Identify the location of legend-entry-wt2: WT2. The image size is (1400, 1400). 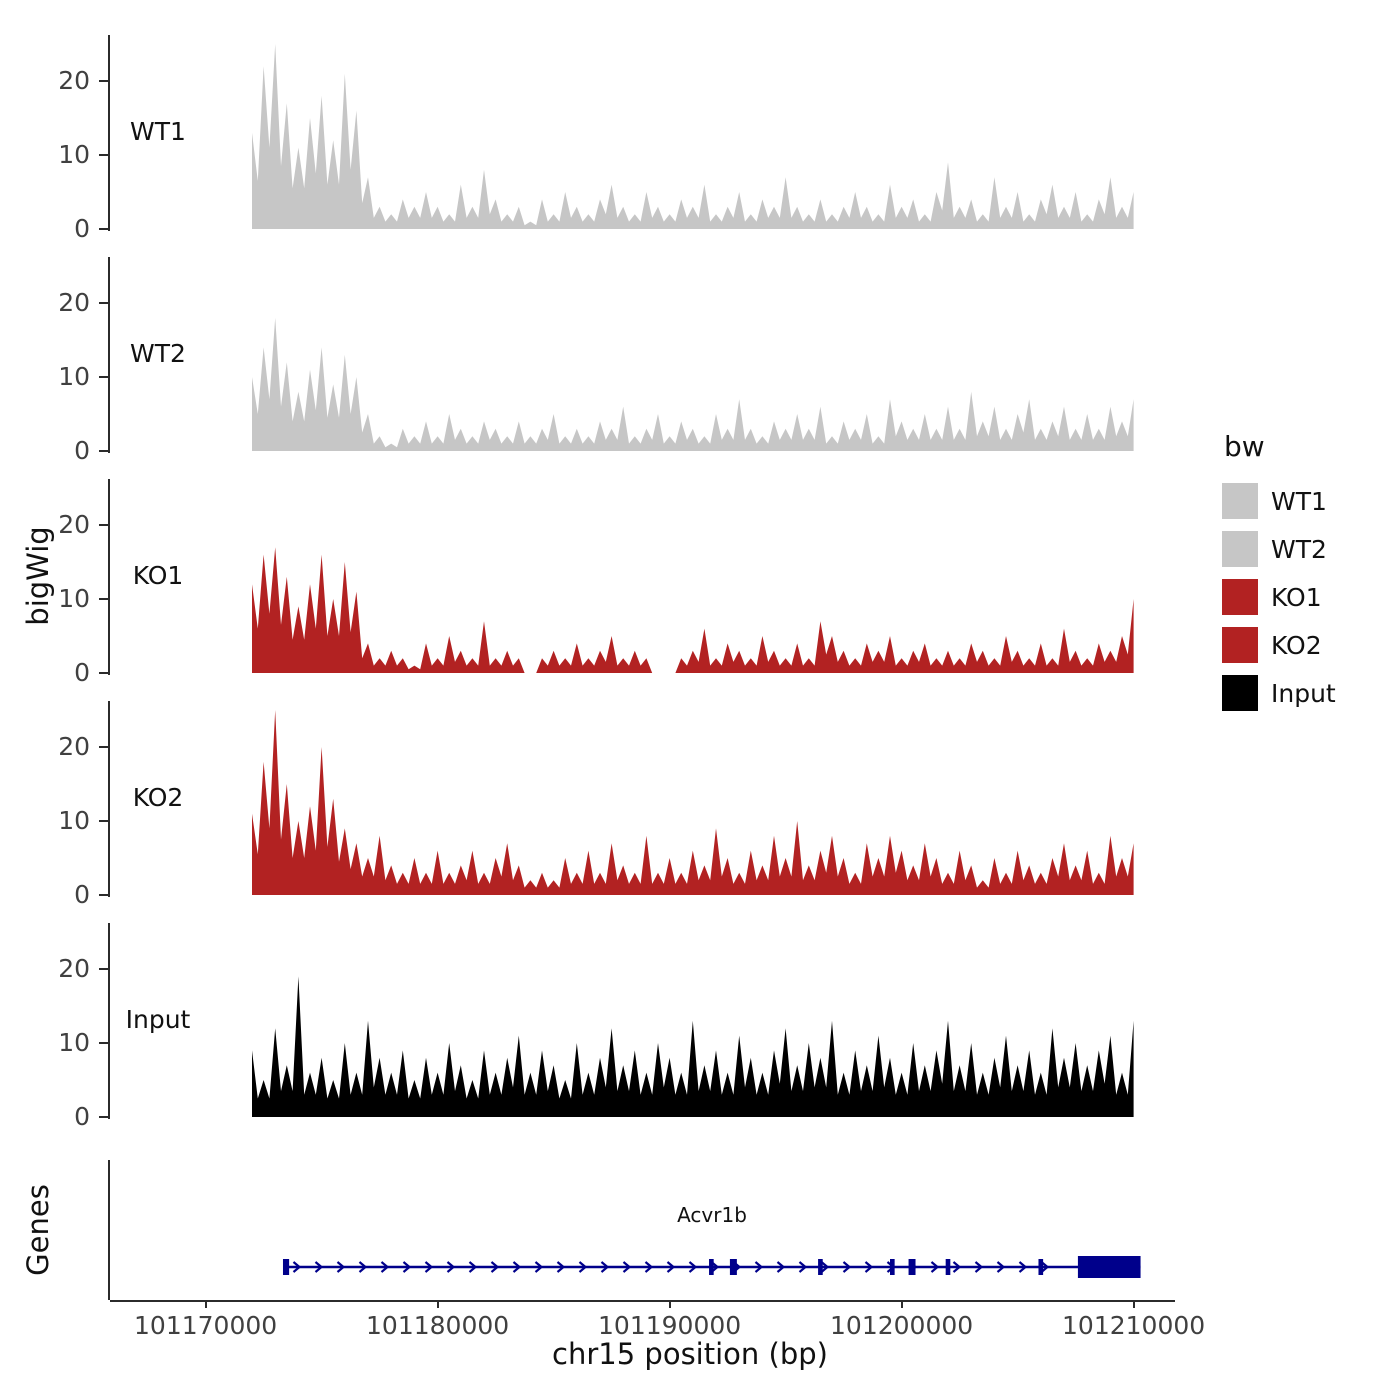
(1279, 549).